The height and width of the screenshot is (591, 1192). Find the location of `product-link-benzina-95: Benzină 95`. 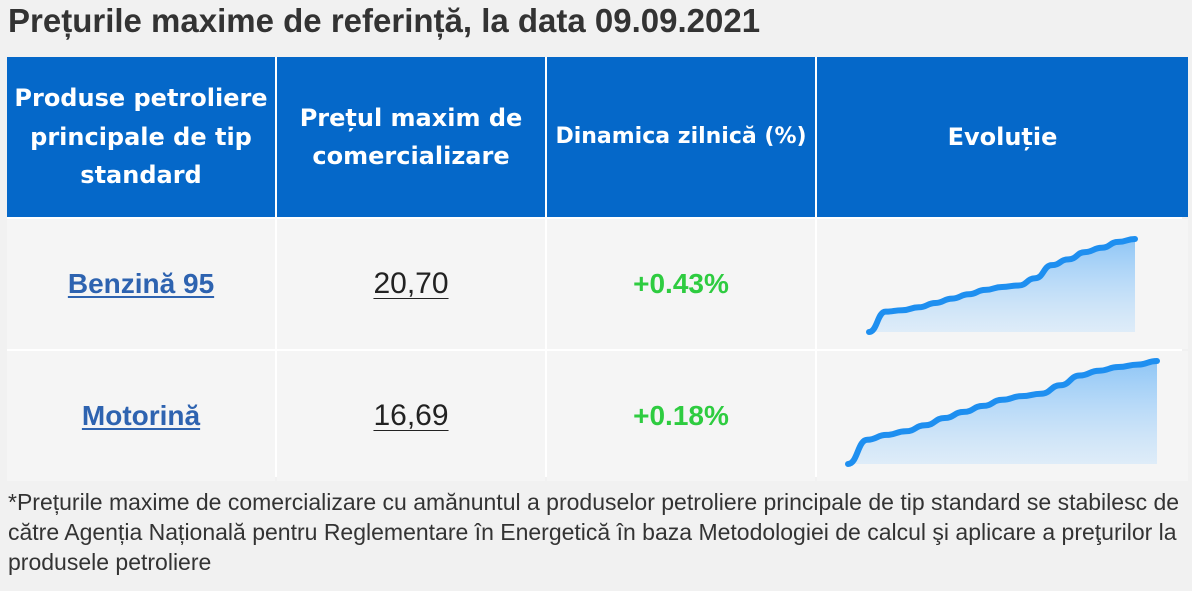

product-link-benzina-95: Benzină 95 is located at coordinates (141, 283).